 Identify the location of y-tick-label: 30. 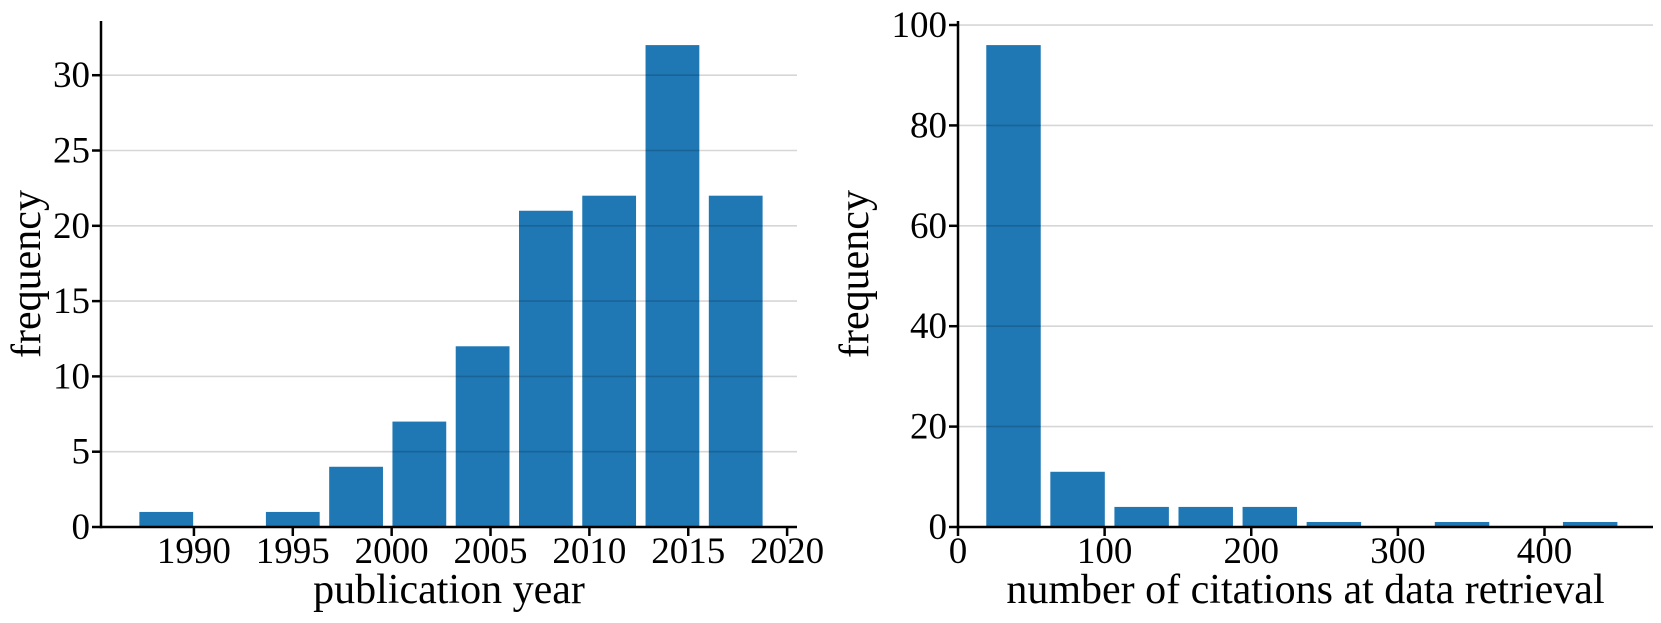
(71, 75).